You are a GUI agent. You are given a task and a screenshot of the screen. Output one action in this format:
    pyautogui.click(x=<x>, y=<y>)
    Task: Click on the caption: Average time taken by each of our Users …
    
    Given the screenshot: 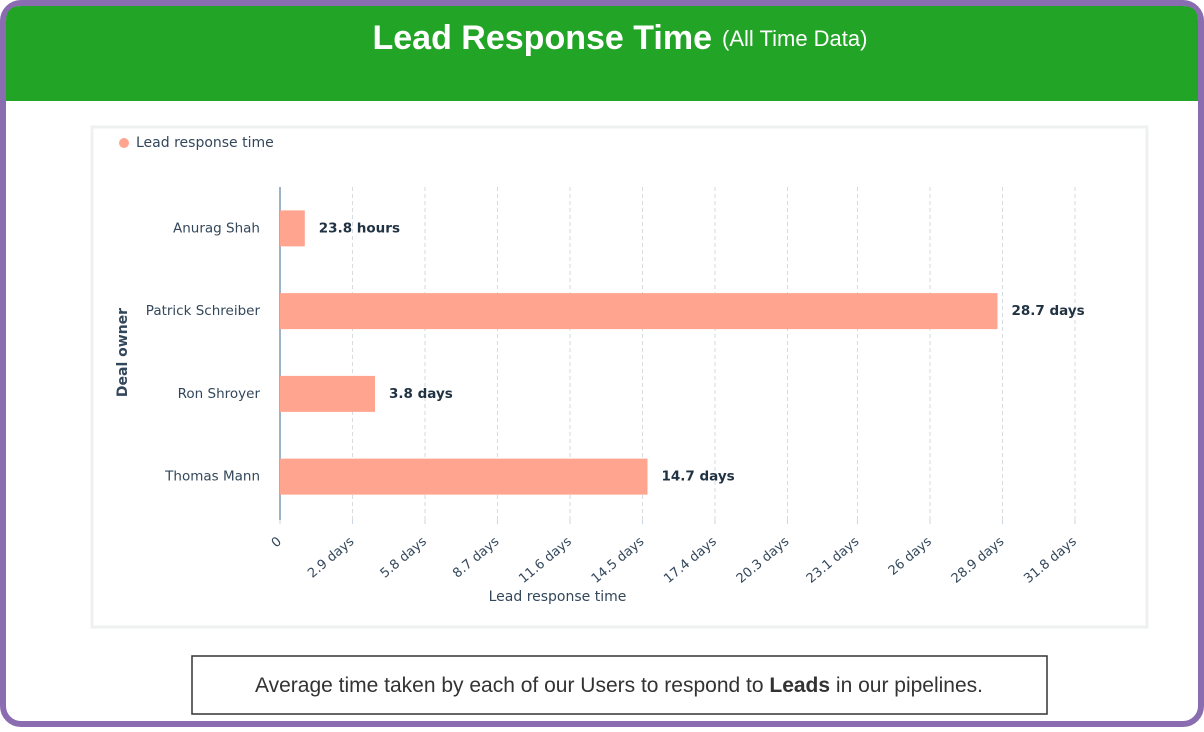 What is the action you would take?
    pyautogui.click(x=619, y=685)
    